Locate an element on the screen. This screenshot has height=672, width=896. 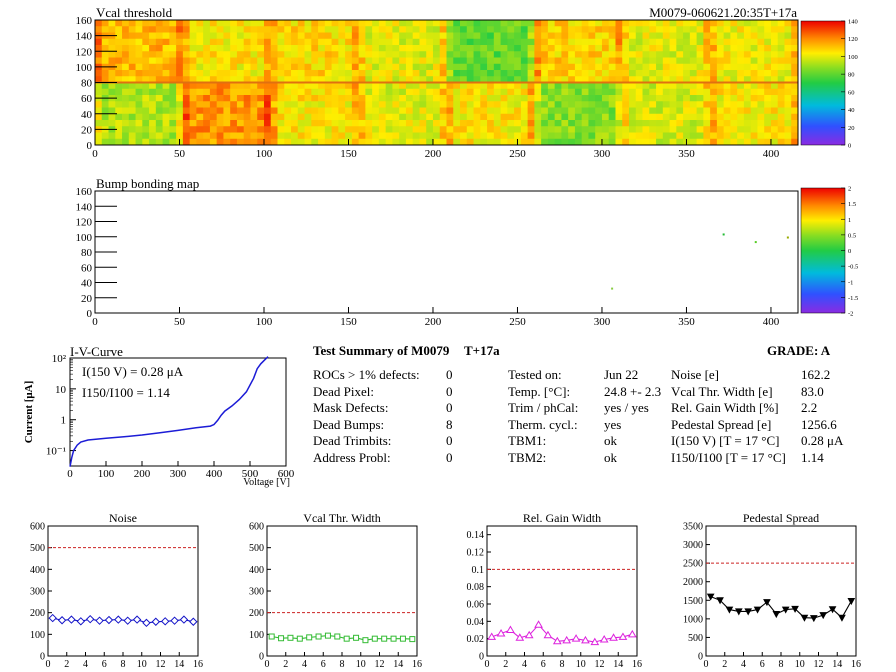
summary-label: Dead Pixel: is located at coordinates (344, 391).